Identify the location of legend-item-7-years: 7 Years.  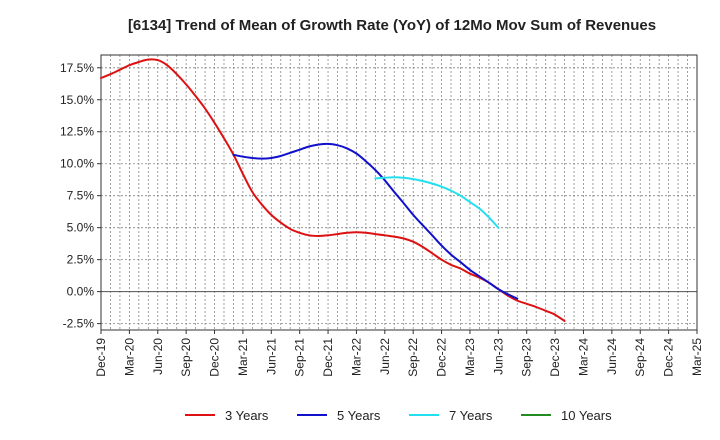
(451, 415).